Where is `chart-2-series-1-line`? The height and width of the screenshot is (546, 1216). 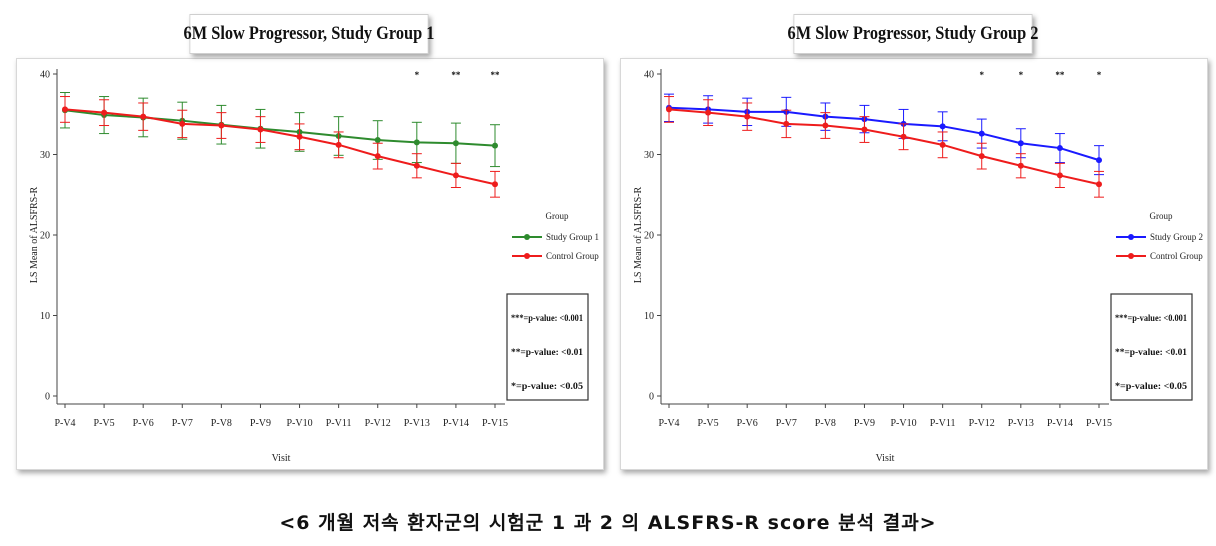
chart-2-series-1-line is located at coordinates (884, 134).